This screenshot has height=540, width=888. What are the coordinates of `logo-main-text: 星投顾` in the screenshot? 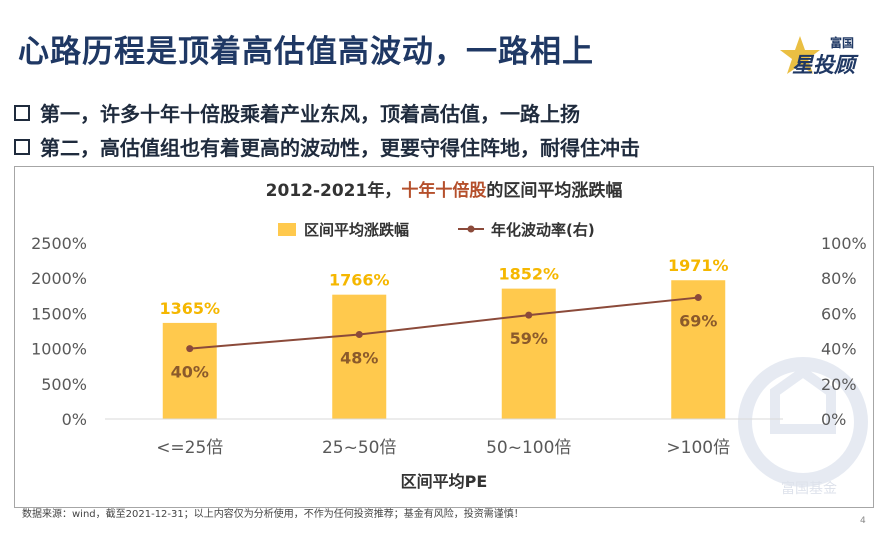 It's located at (825, 65).